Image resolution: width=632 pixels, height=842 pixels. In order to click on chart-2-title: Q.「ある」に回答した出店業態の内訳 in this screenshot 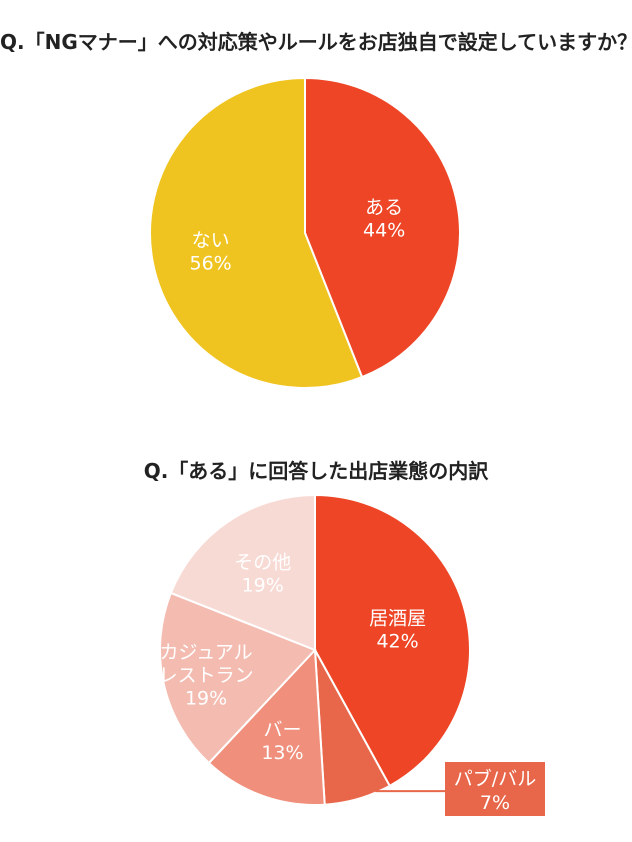, I will do `click(316, 471)`.